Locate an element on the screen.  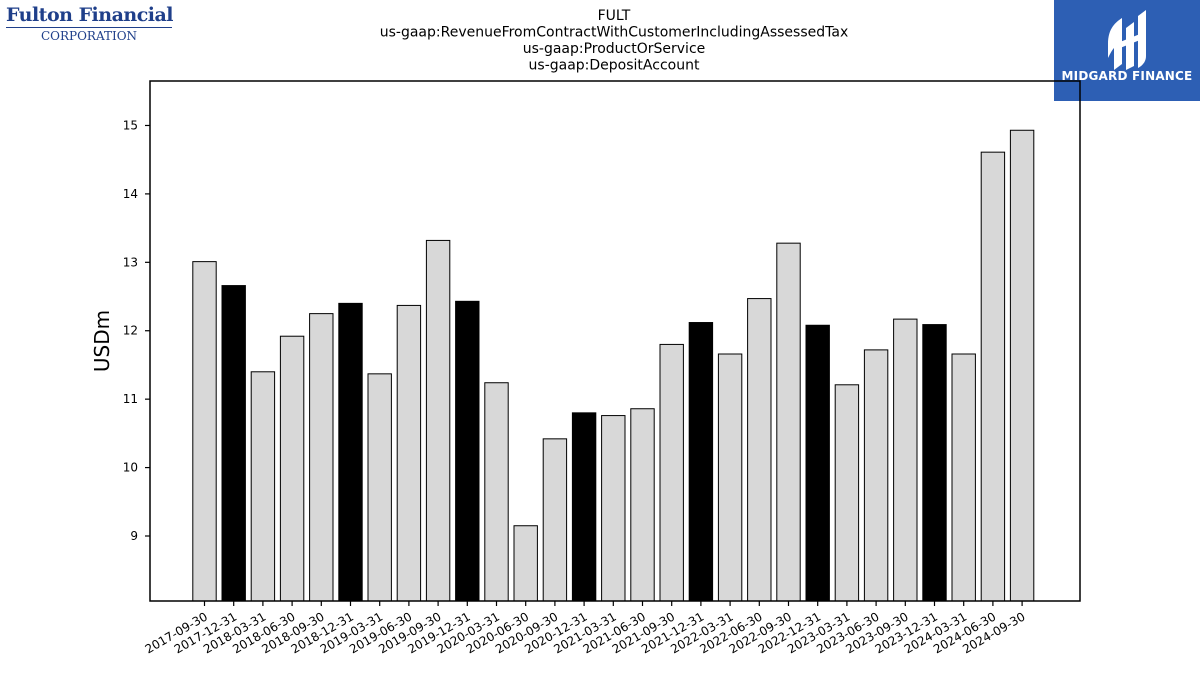
chart-title-line-0: FULT is located at coordinates (614, 16).